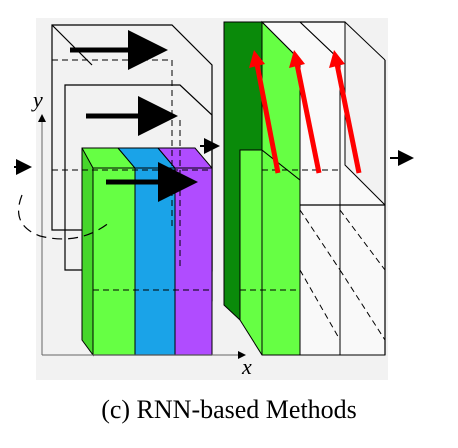 The image size is (458, 448). Describe the element at coordinates (270, 252) in the screenshot. I see `green-slab-right` at that location.